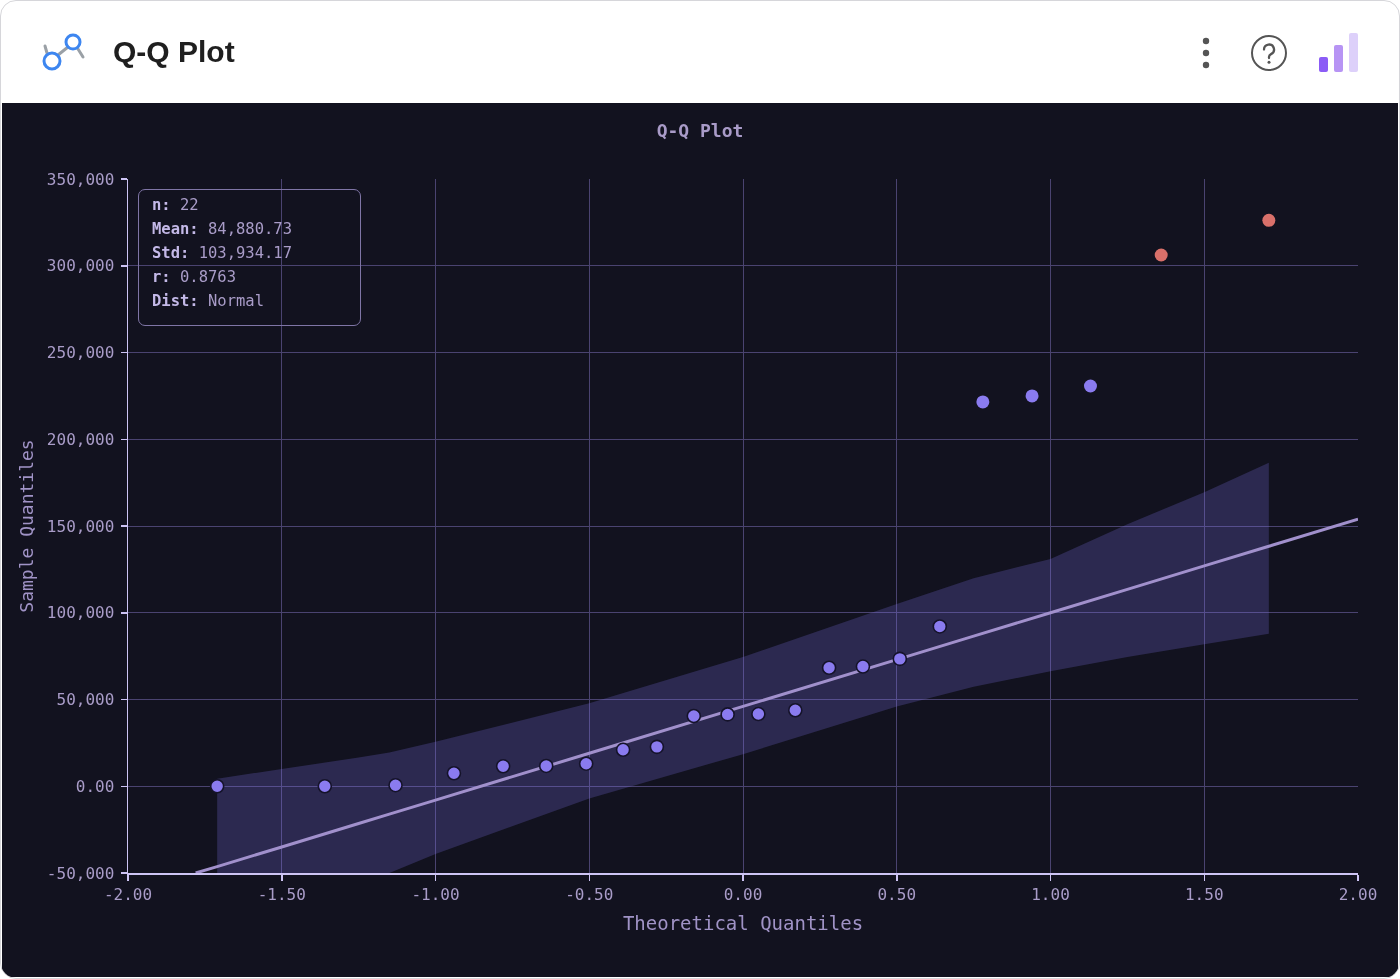 The image size is (1400, 979). What do you see at coordinates (128, 894) in the screenshot?
I see `x-tick-label: -2.00` at bounding box center [128, 894].